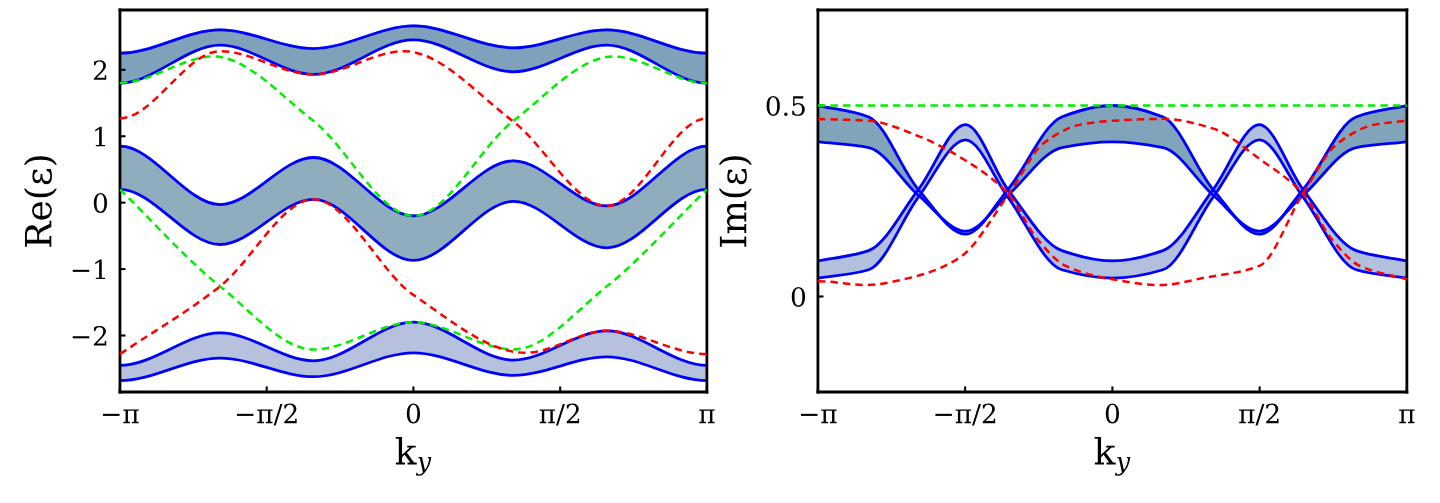  Describe the element at coordinates (40, 201) in the screenshot. I see `y-axis-title: Re(ε)` at that location.